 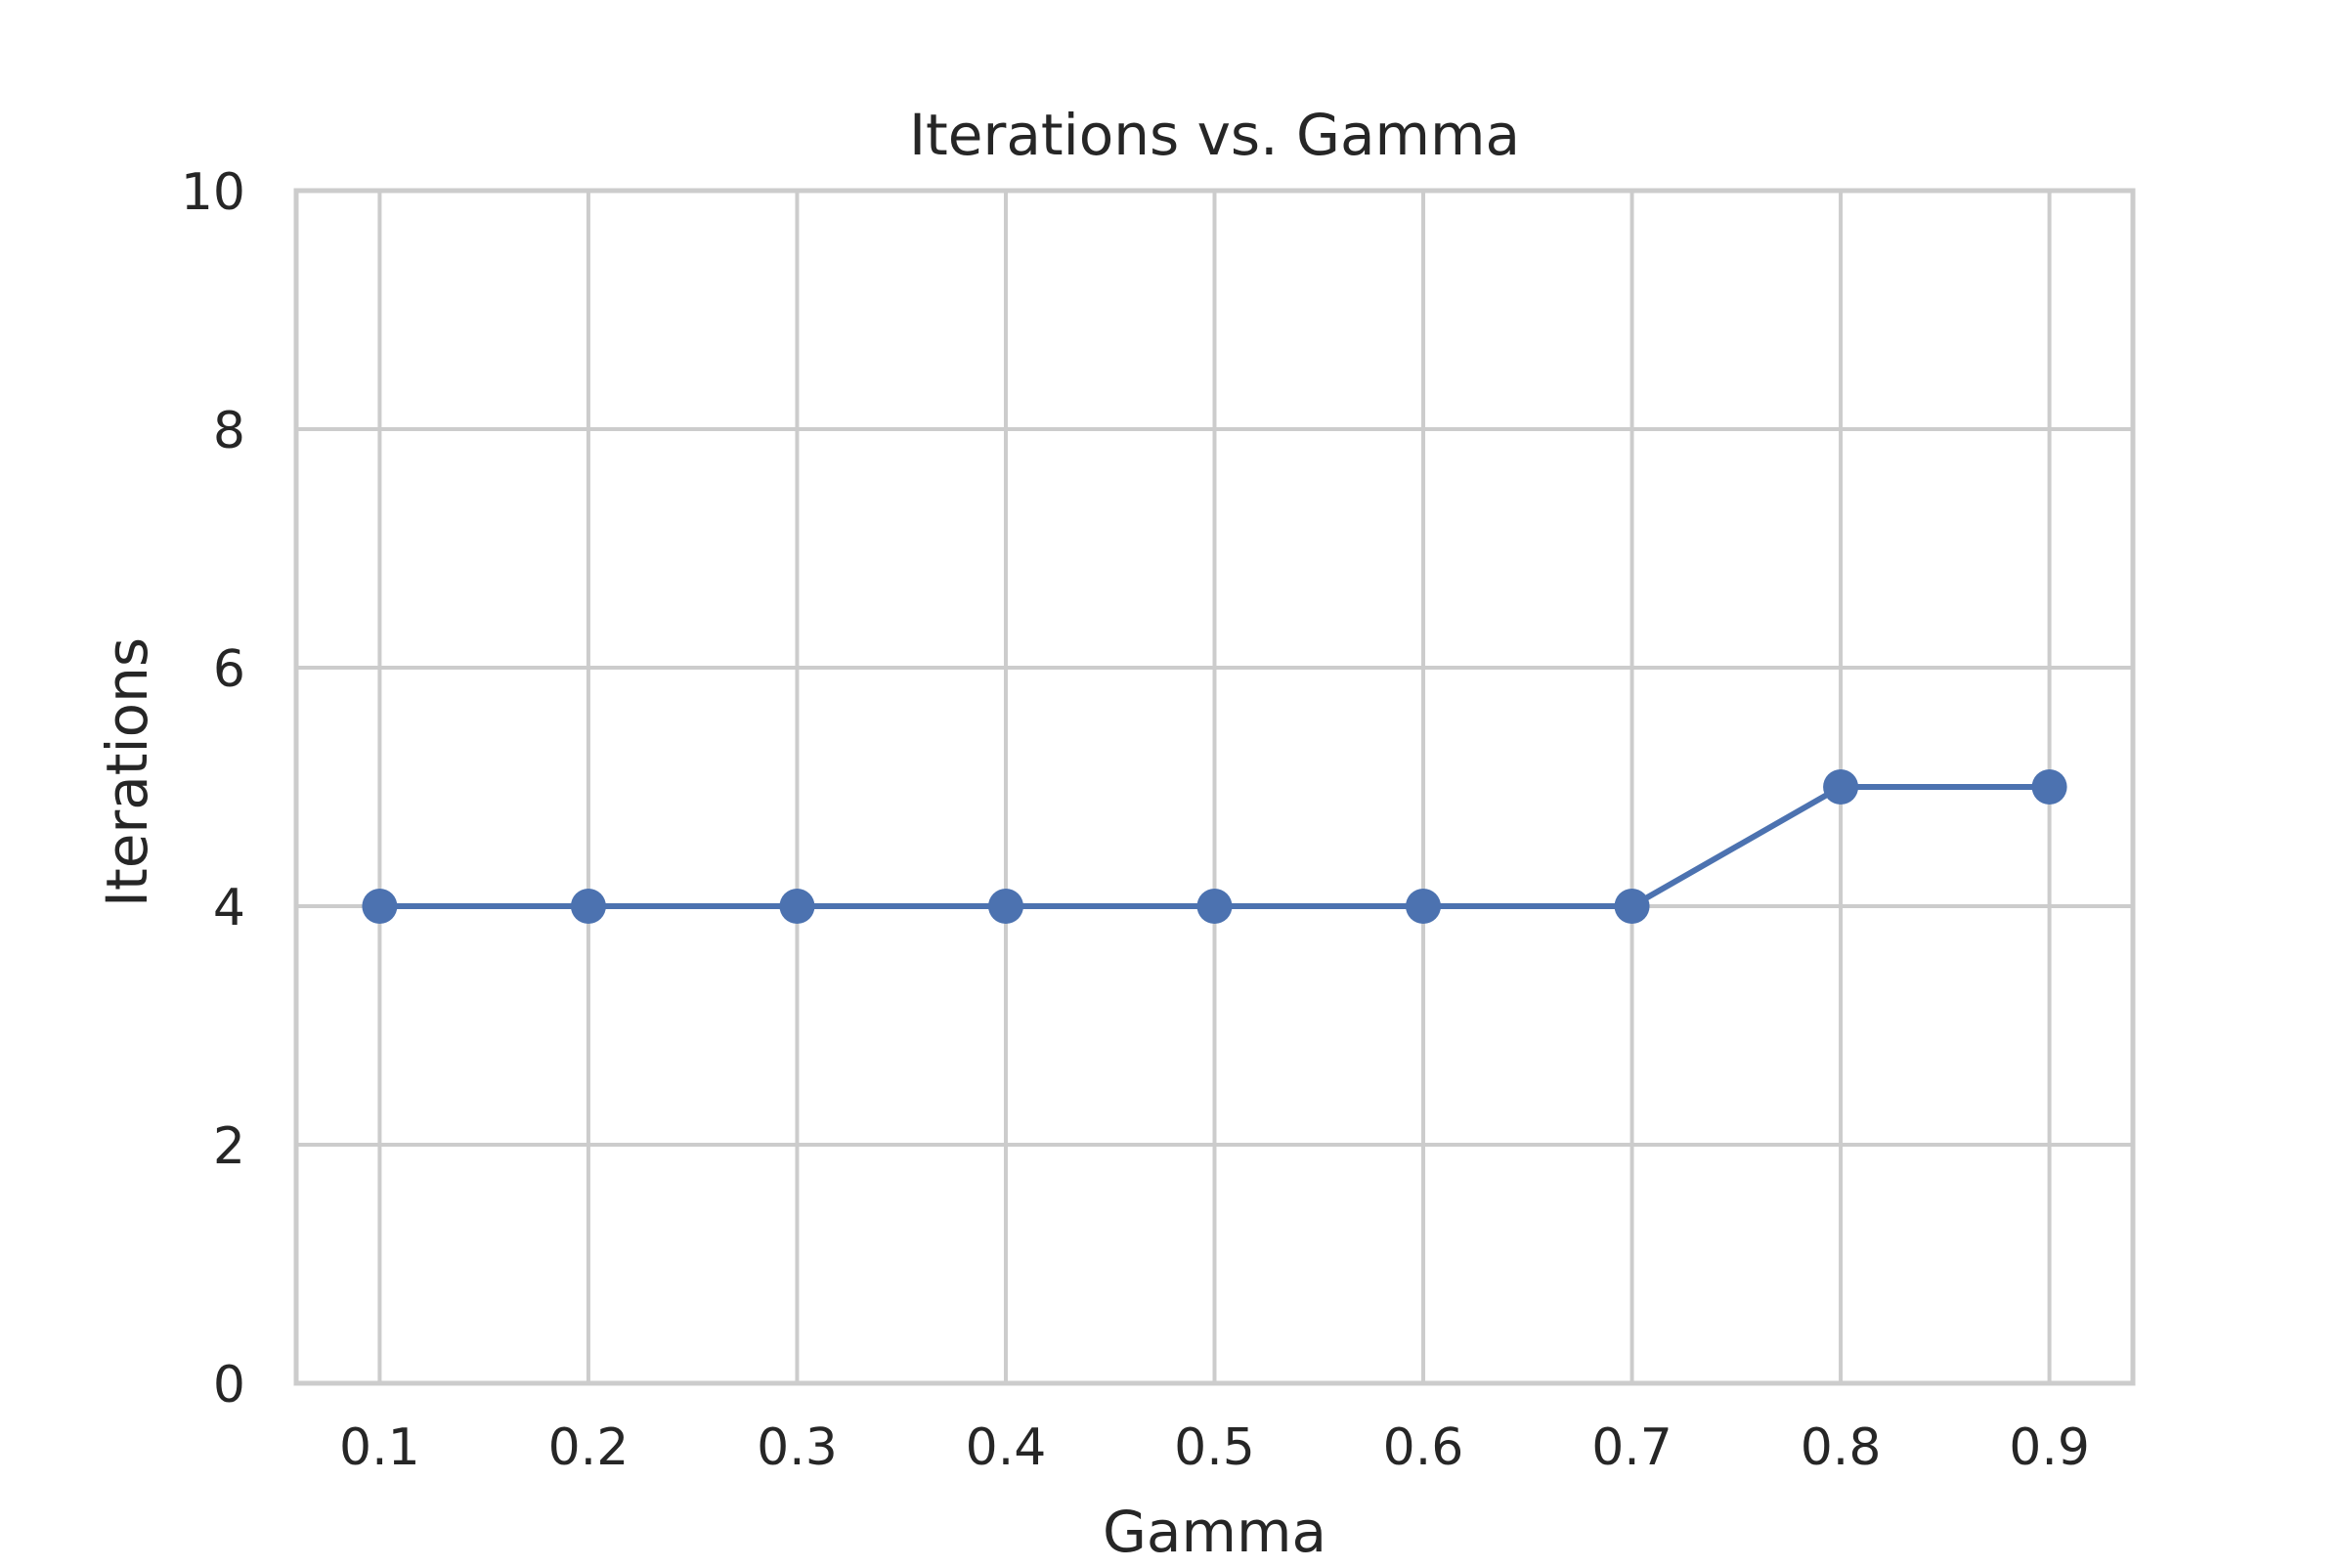 I want to click on x-tick-label: 0.5, so click(x=1214, y=1447).